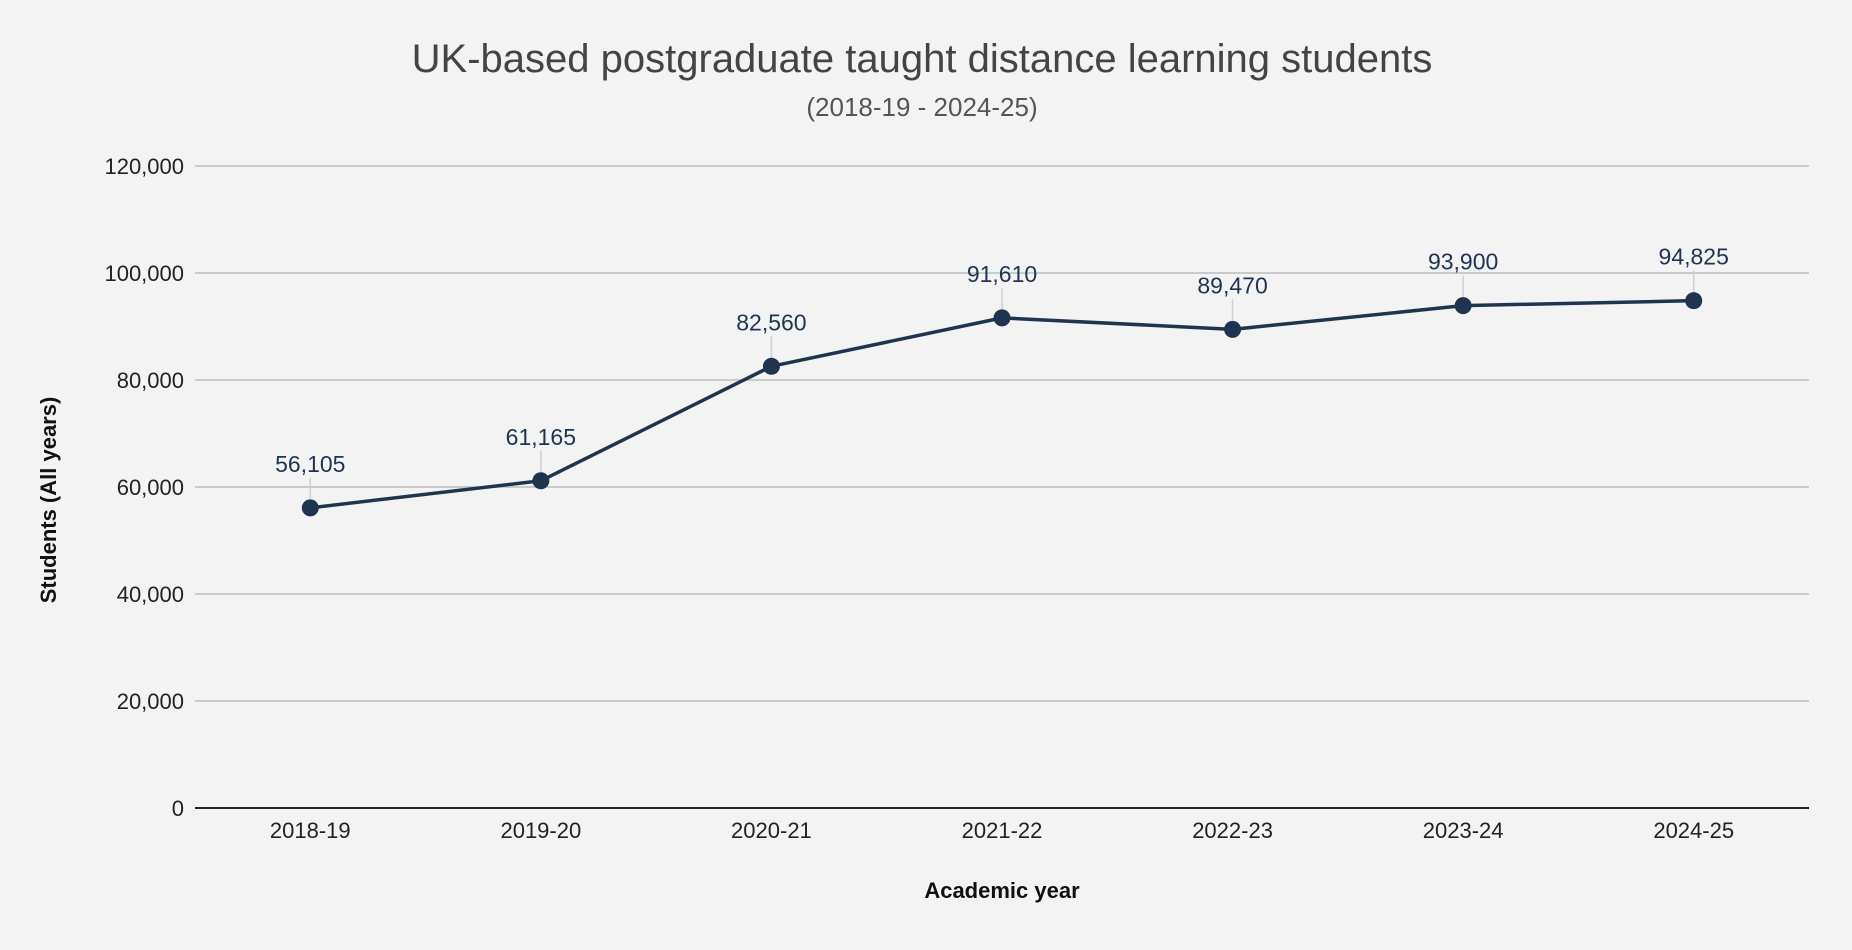  What do you see at coordinates (1002, 274) in the screenshot?
I see `data-label: 91,610` at bounding box center [1002, 274].